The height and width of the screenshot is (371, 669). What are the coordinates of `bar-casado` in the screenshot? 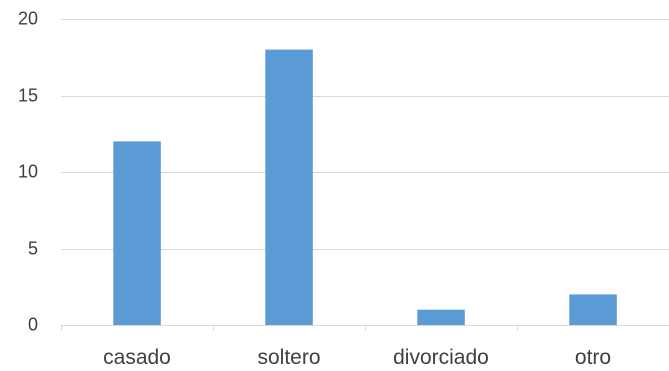 It's located at (137, 233).